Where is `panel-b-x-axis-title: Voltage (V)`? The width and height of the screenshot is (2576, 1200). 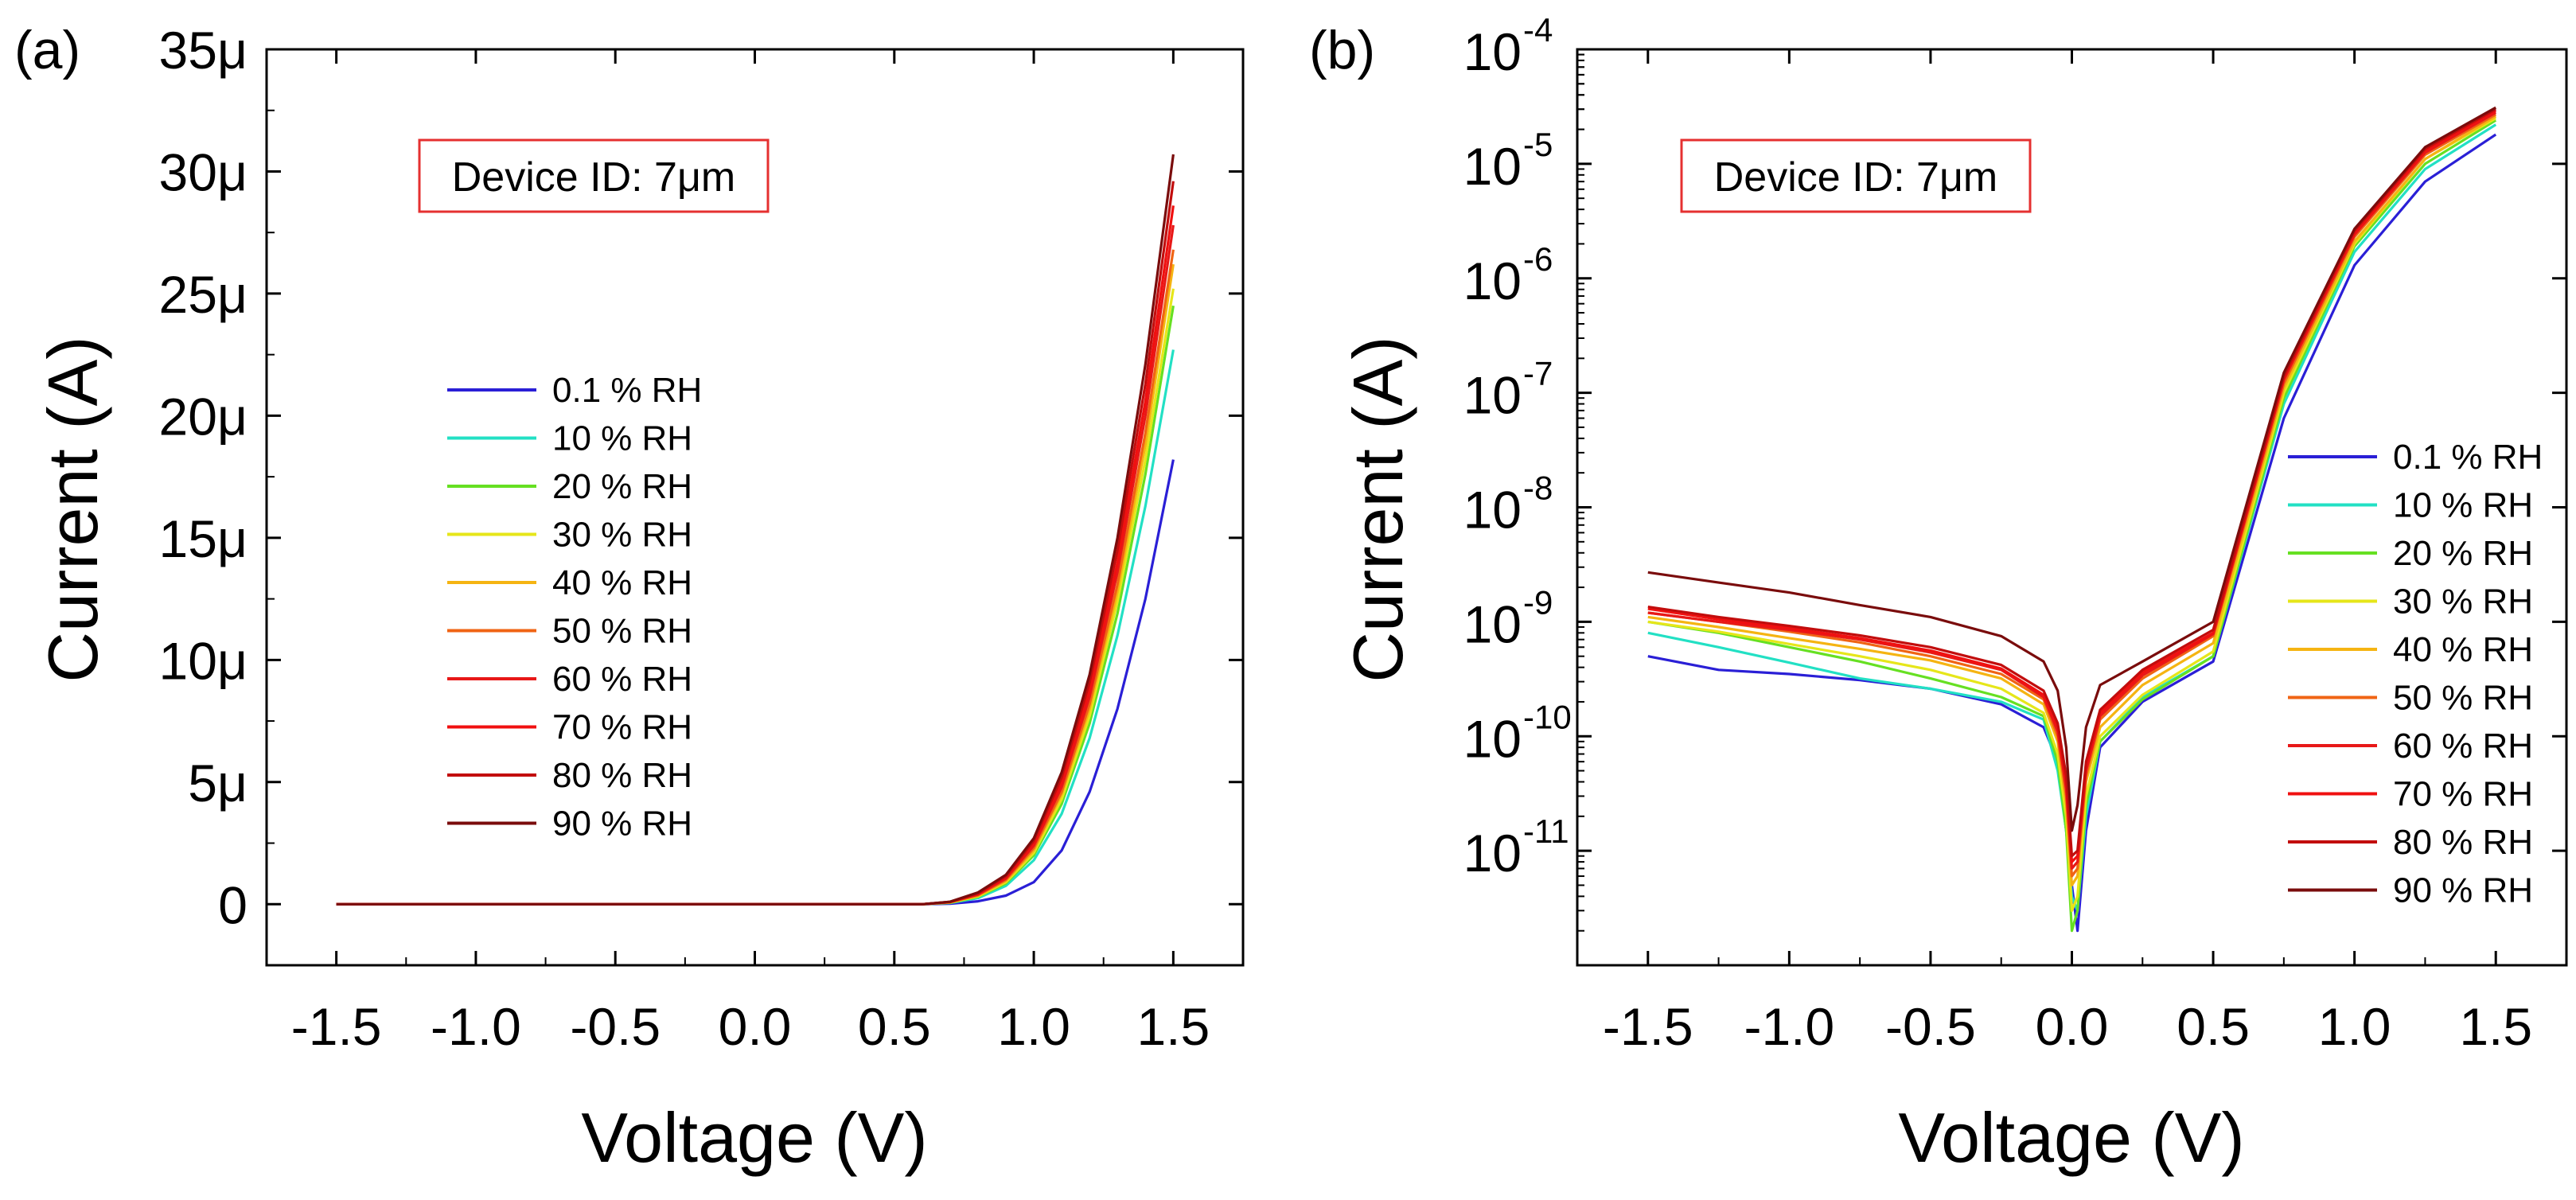
panel-b-x-axis-title: Voltage (V) is located at coordinates (2071, 1137).